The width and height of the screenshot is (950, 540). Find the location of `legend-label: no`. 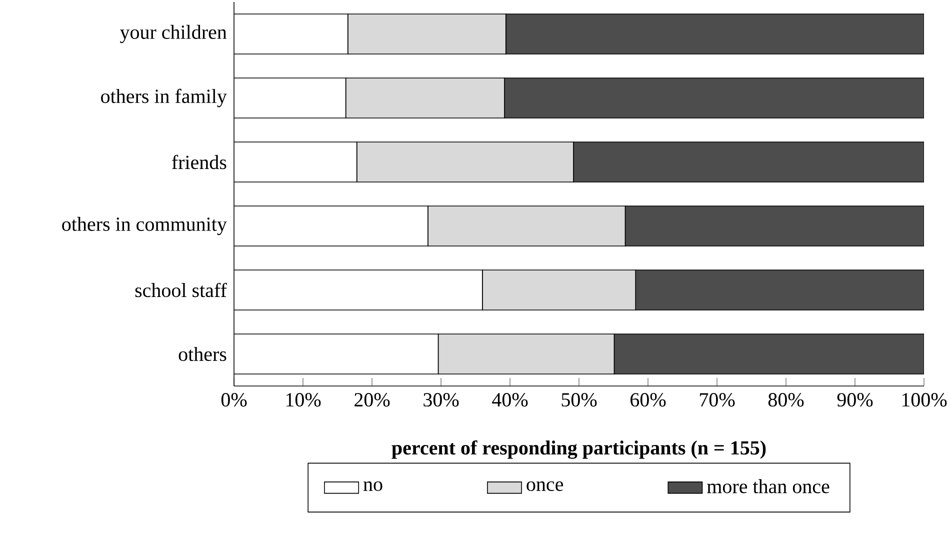

legend-label: no is located at coordinates (372, 486).